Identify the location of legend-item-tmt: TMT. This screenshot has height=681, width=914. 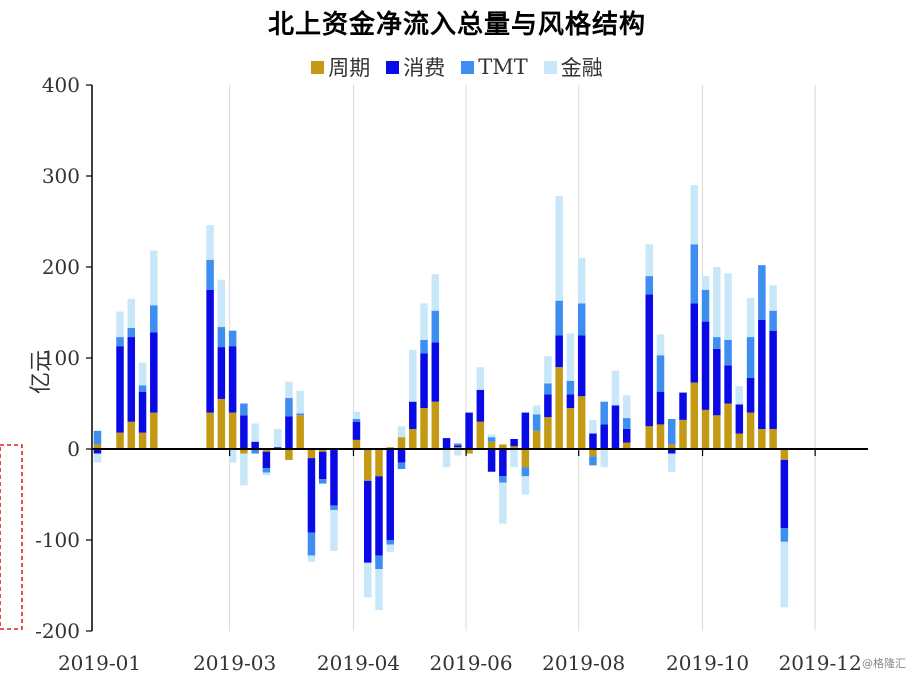
(494, 67).